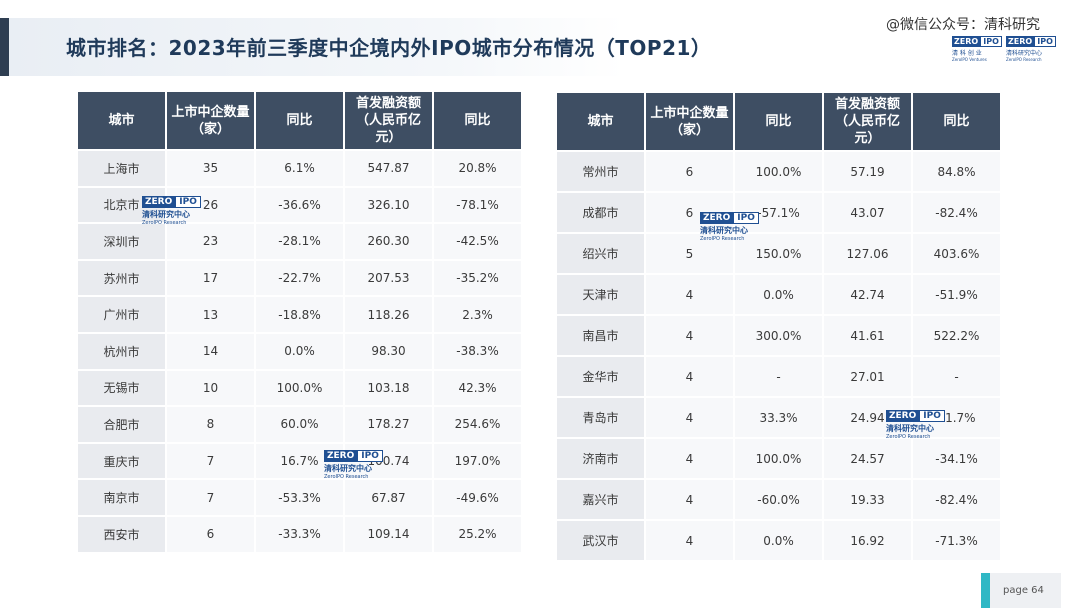 This screenshot has width=1080, height=608. I want to click on cell-listed-count: 13, so click(210, 314).